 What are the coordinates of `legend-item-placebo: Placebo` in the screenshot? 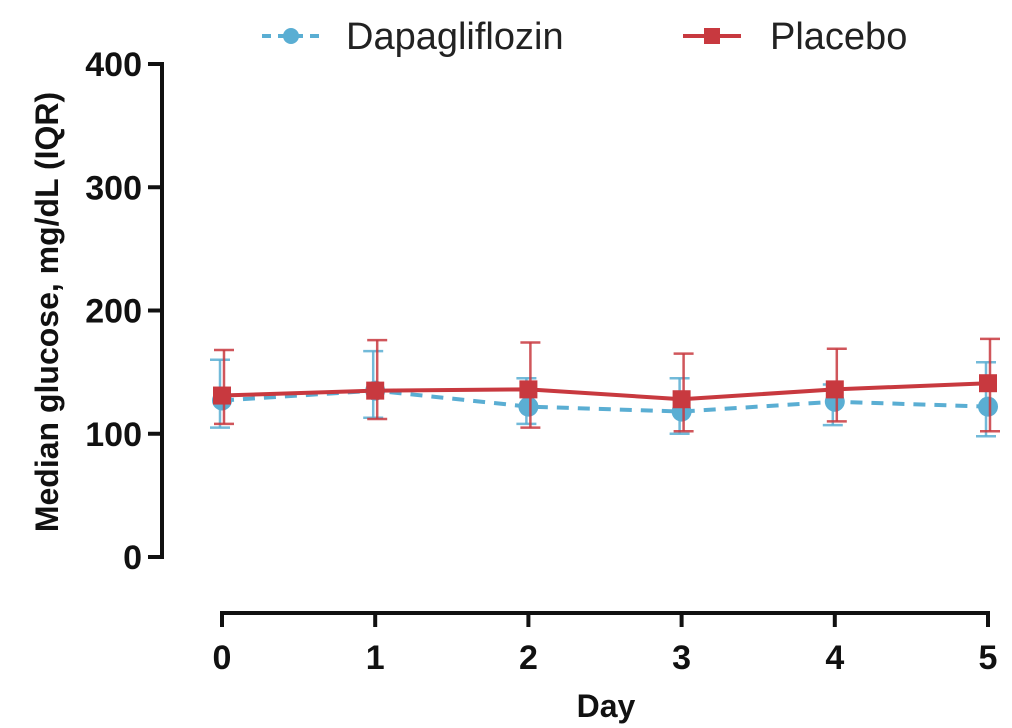 It's located at (795, 37).